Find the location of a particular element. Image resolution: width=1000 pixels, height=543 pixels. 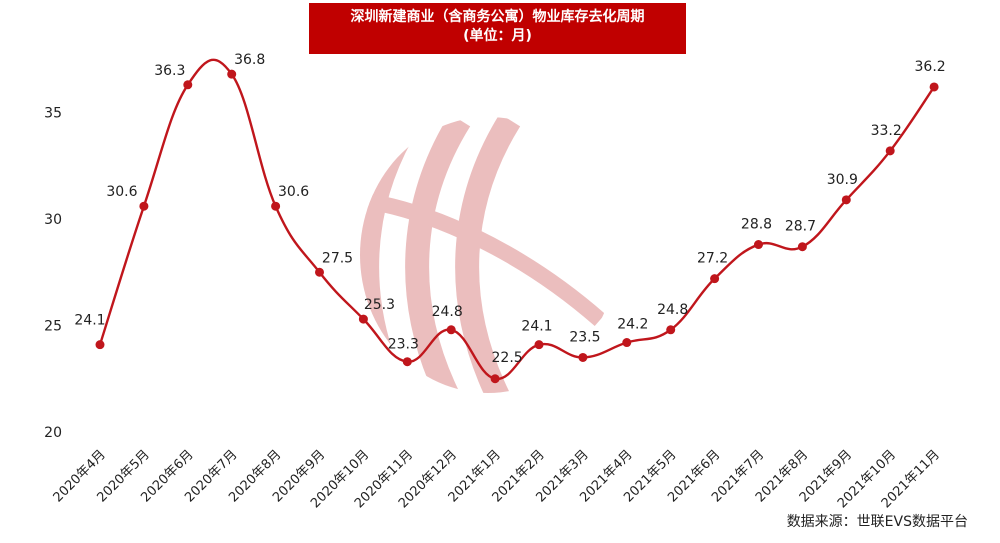

y-axis: 20 25 30 35 is located at coordinates (53, 274).